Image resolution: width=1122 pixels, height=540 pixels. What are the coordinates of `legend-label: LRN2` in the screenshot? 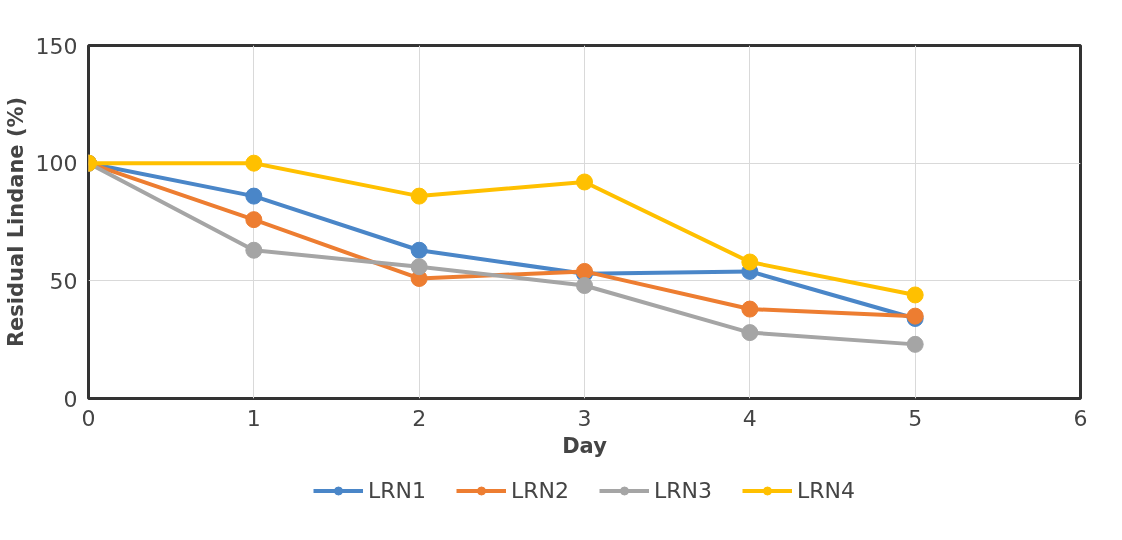 It's located at (540, 490).